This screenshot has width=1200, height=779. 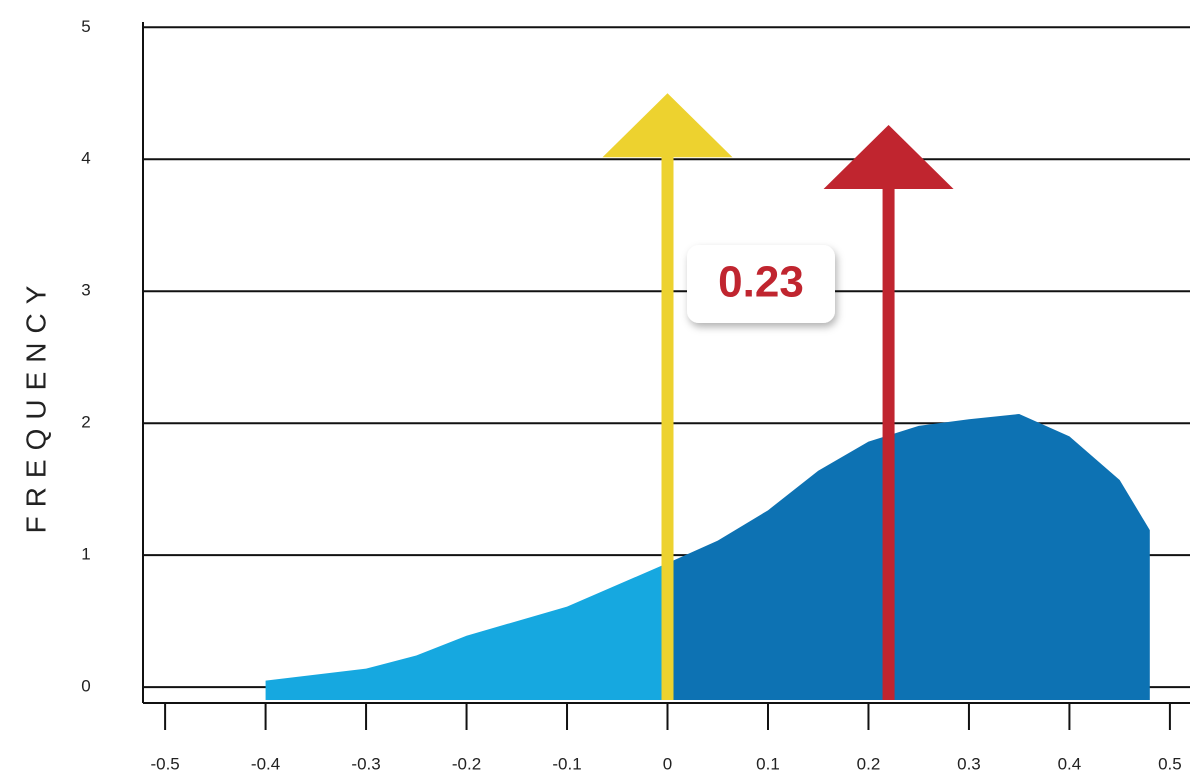 I want to click on callout-box, so click(x=761, y=284).